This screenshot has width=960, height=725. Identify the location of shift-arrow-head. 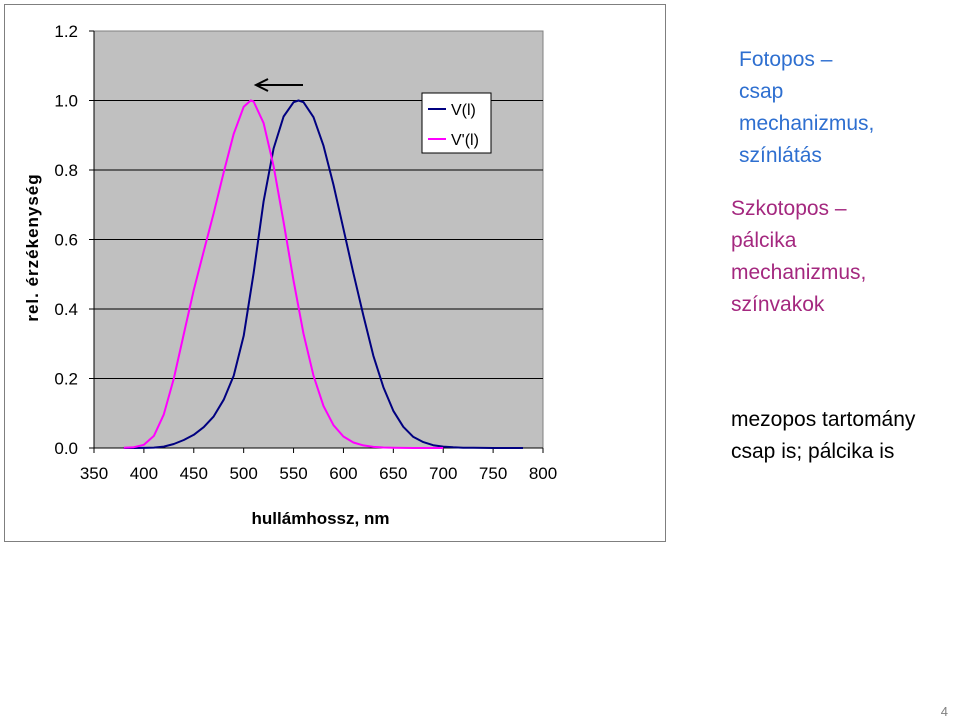
(261, 85).